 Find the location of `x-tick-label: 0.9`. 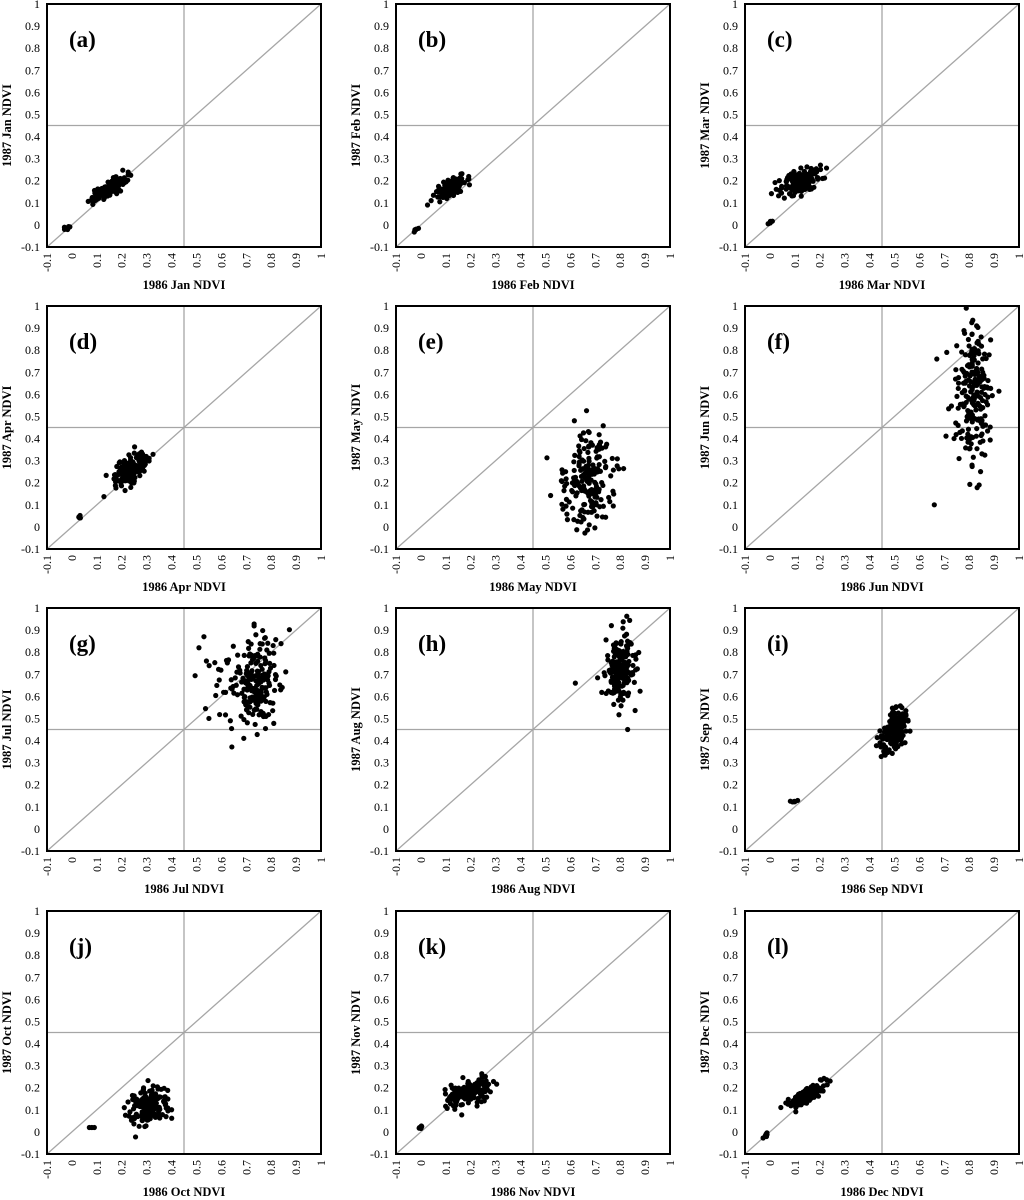

x-tick-label: 0.9 is located at coordinates (296, 864).